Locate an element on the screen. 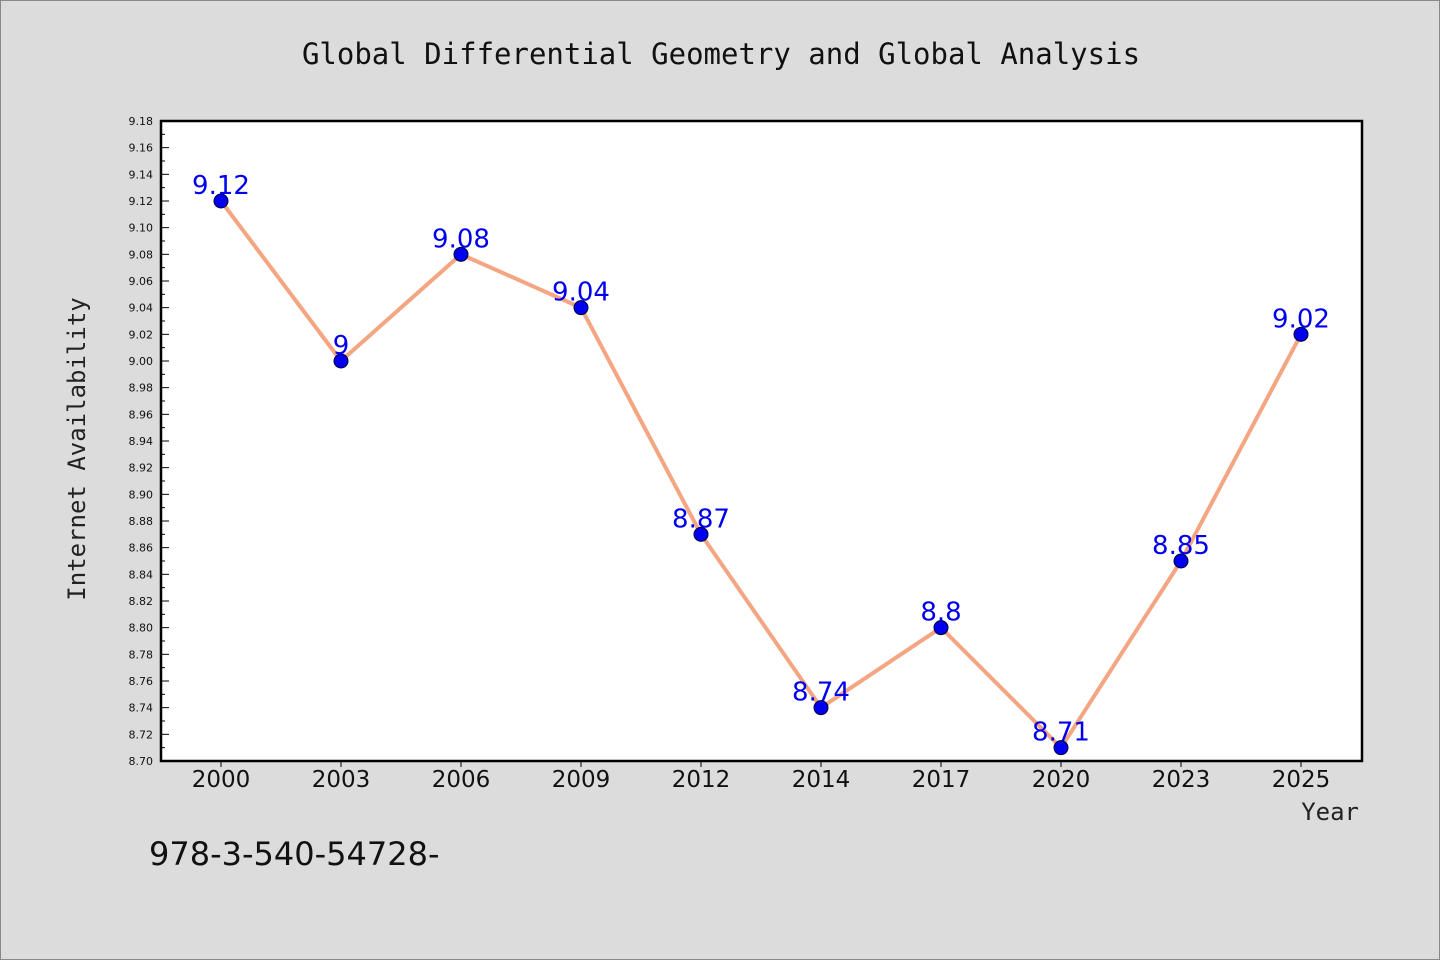  x-tick-label: 2009 is located at coordinates (581, 780).